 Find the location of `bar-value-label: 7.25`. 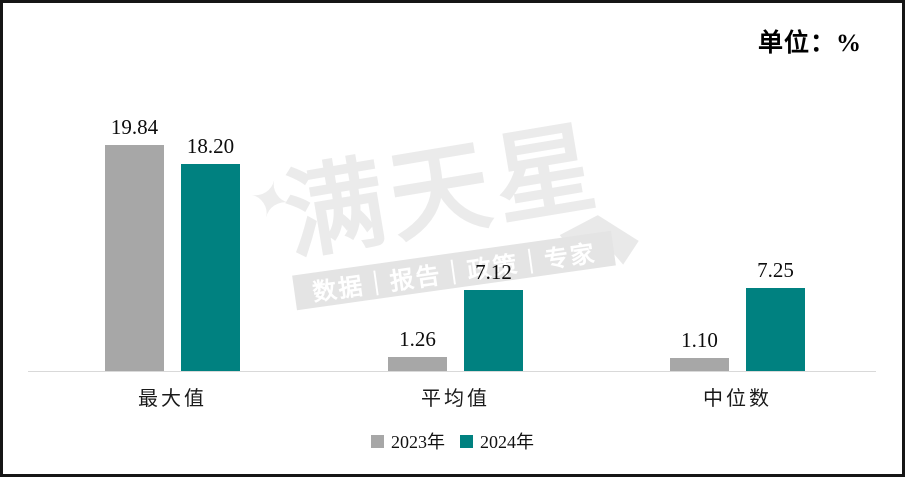

bar-value-label: 7.25 is located at coordinates (775, 270).